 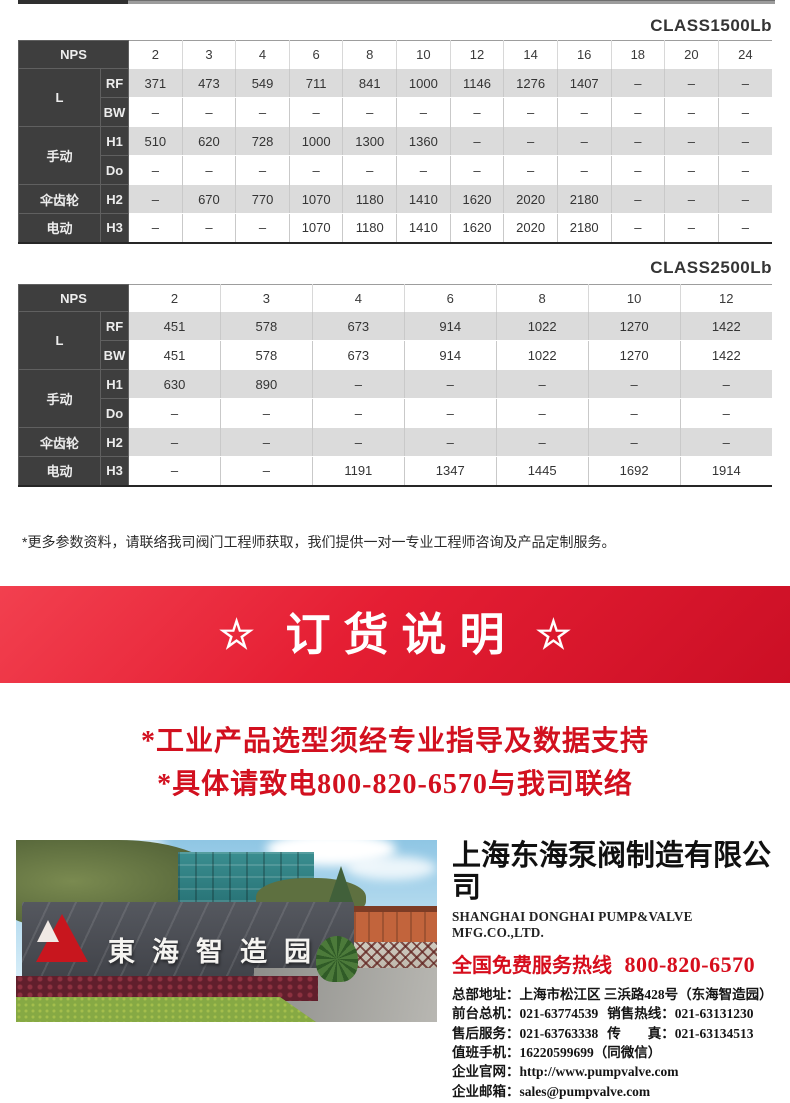 I want to click on contact-value: 021-63134513, so click(x=714, y=1033).